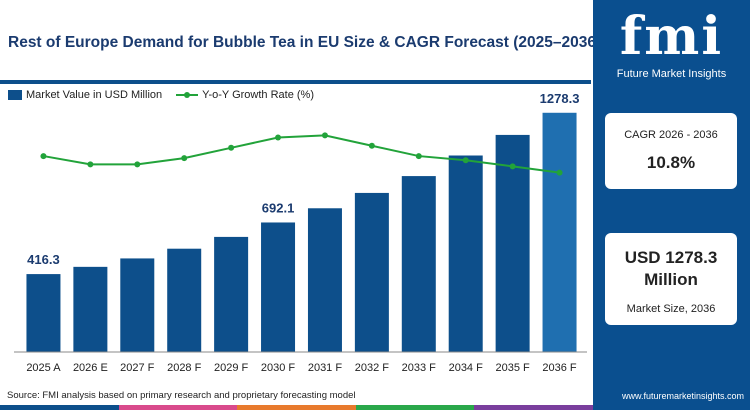  Describe the element at coordinates (671, 309) in the screenshot. I see `market-size-label: Market Size, 2036` at that location.